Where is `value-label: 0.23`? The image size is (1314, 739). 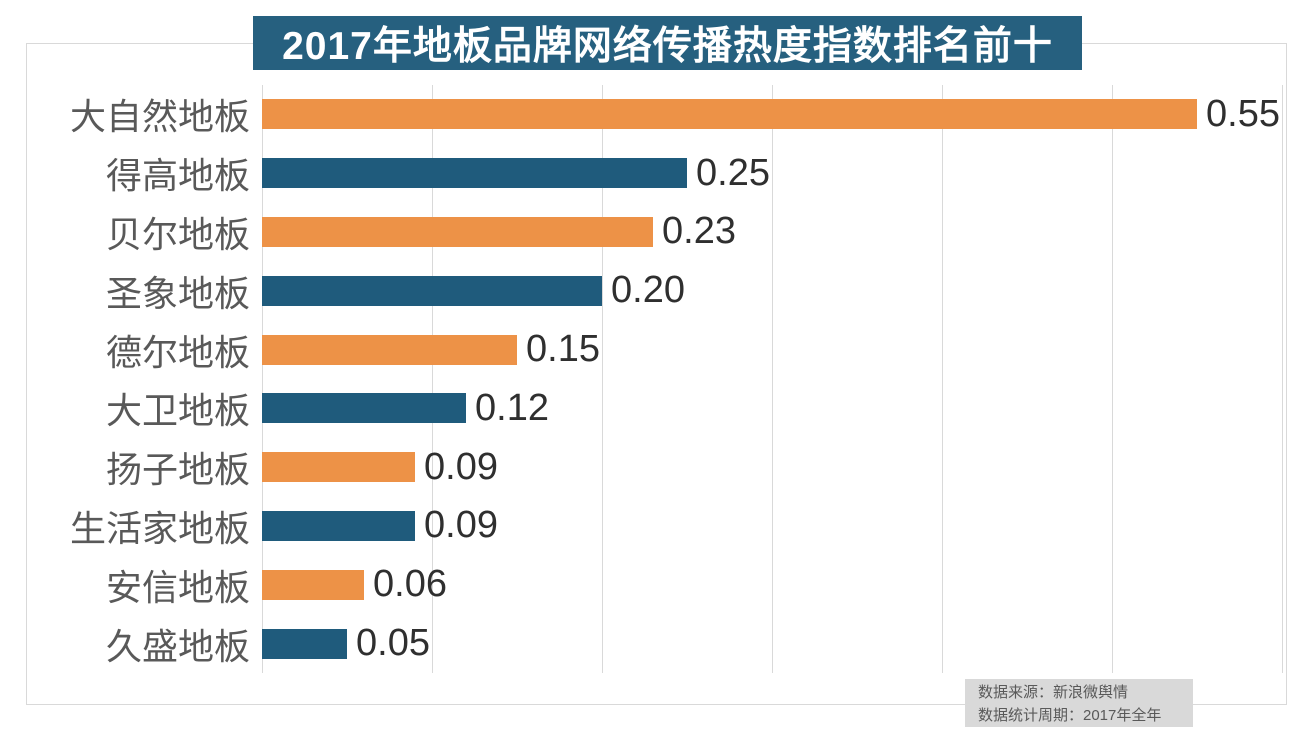 value-label: 0.23 is located at coordinates (699, 231).